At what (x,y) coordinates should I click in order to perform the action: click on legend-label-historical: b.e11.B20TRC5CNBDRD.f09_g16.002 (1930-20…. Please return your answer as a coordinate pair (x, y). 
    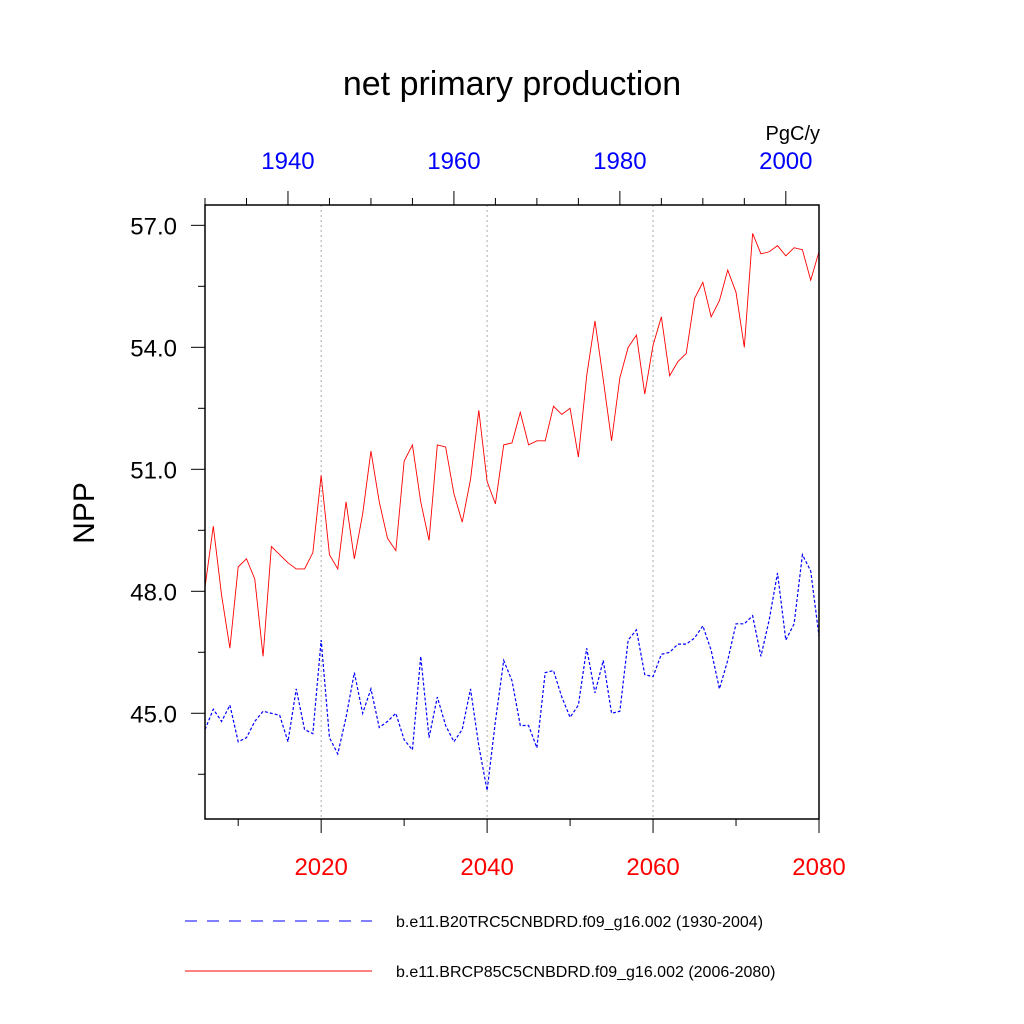
    Looking at the image, I should click on (579, 922).